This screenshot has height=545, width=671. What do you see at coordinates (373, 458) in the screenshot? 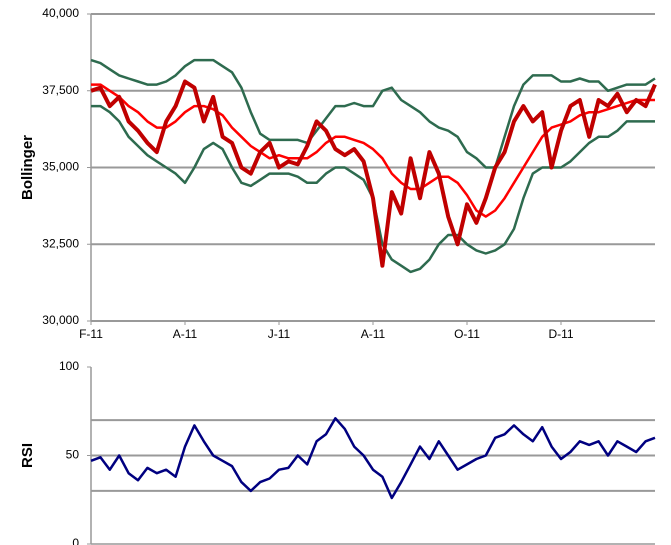
I see `series-line` at bounding box center [373, 458].